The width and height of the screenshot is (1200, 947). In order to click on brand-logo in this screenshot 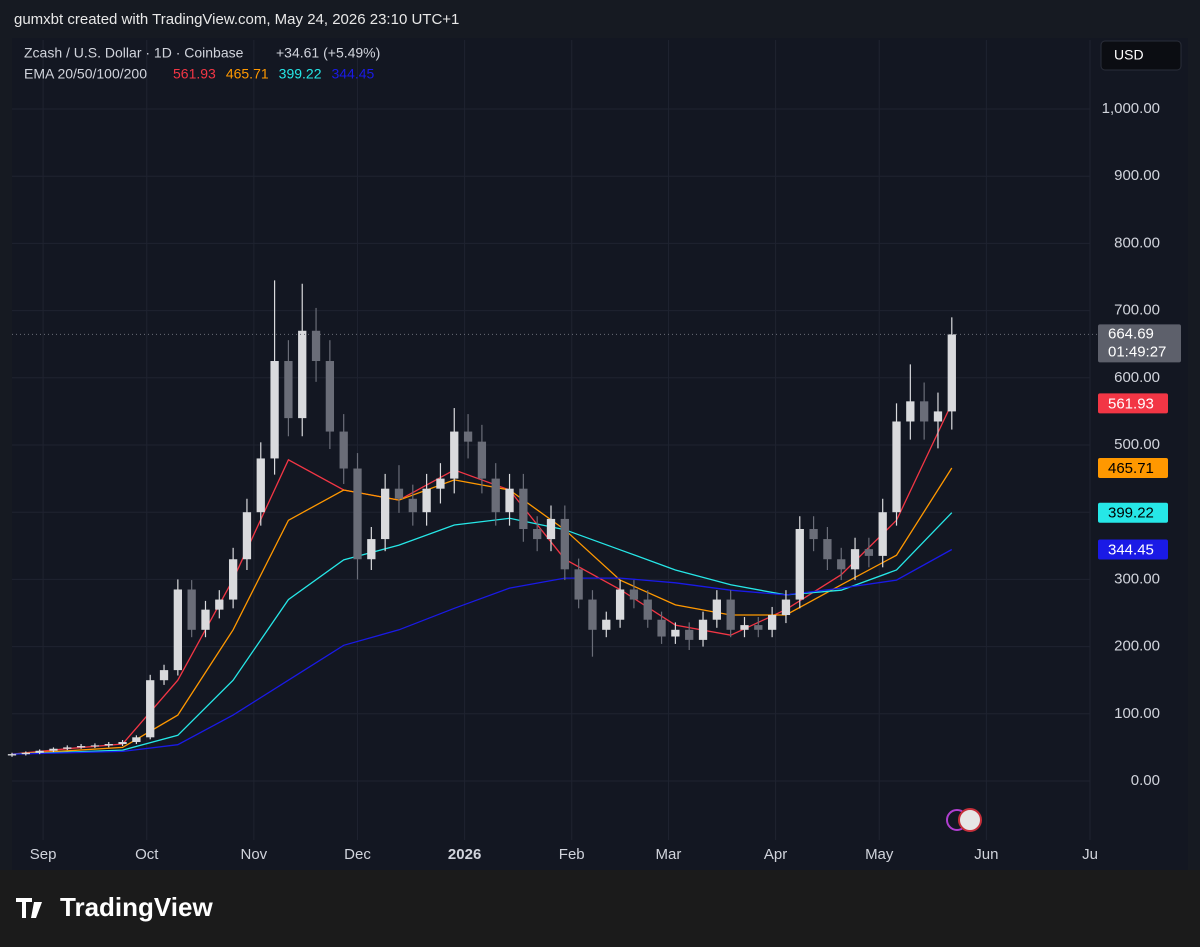, I will do `click(29, 908)`.